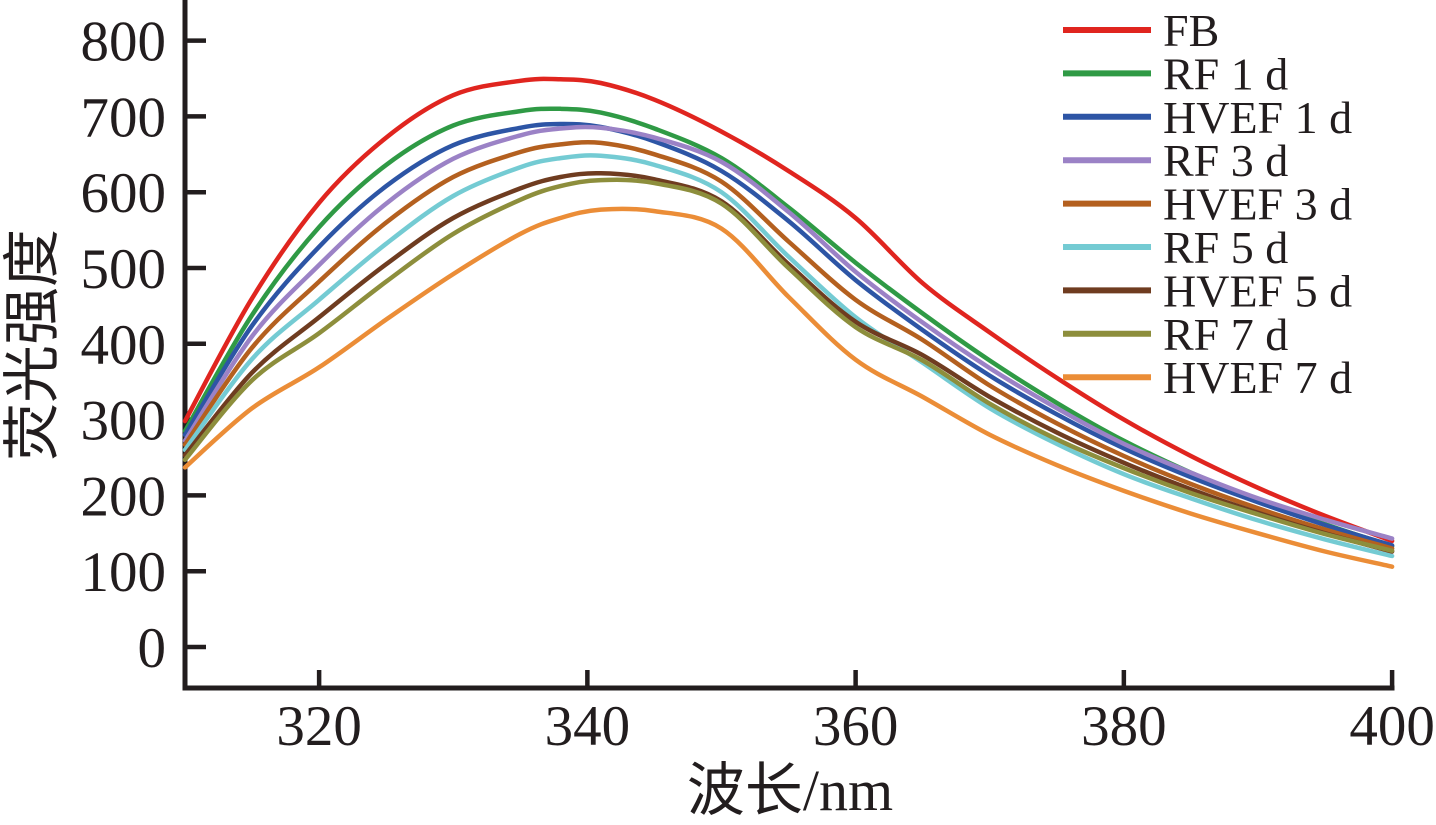  What do you see at coordinates (1124, 726) in the screenshot?
I see `x-tick-label: 380` at bounding box center [1124, 726].